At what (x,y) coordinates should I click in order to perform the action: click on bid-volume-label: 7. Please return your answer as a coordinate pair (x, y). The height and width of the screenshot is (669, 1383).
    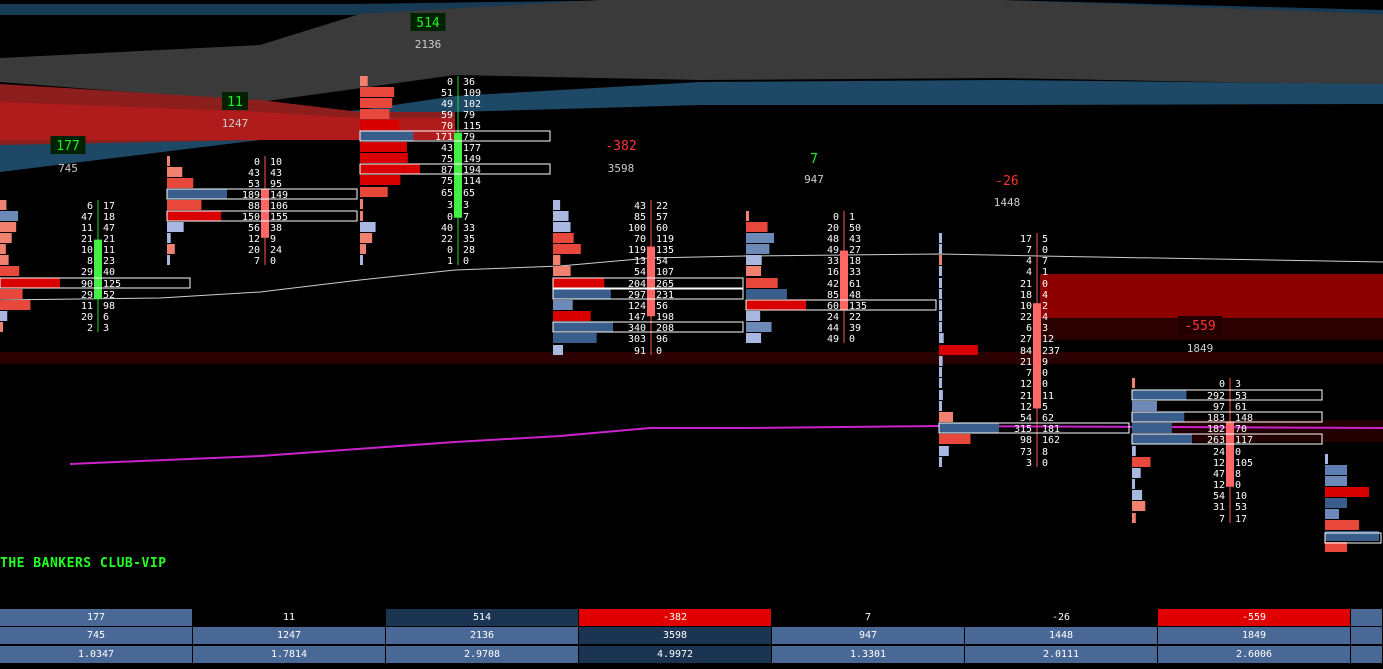
    Looking at the image, I should click on (1222, 519).